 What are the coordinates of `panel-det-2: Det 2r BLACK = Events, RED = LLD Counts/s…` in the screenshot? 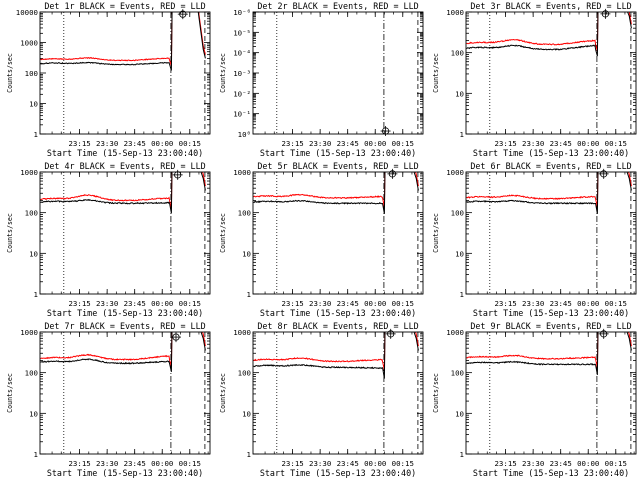 It's located at (321, 79).